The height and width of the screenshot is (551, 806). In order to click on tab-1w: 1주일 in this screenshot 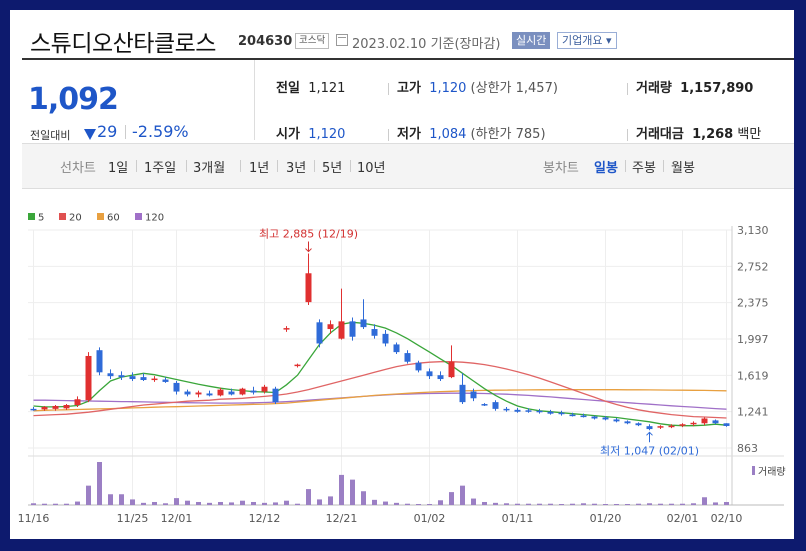, I will do `click(160, 168)`.